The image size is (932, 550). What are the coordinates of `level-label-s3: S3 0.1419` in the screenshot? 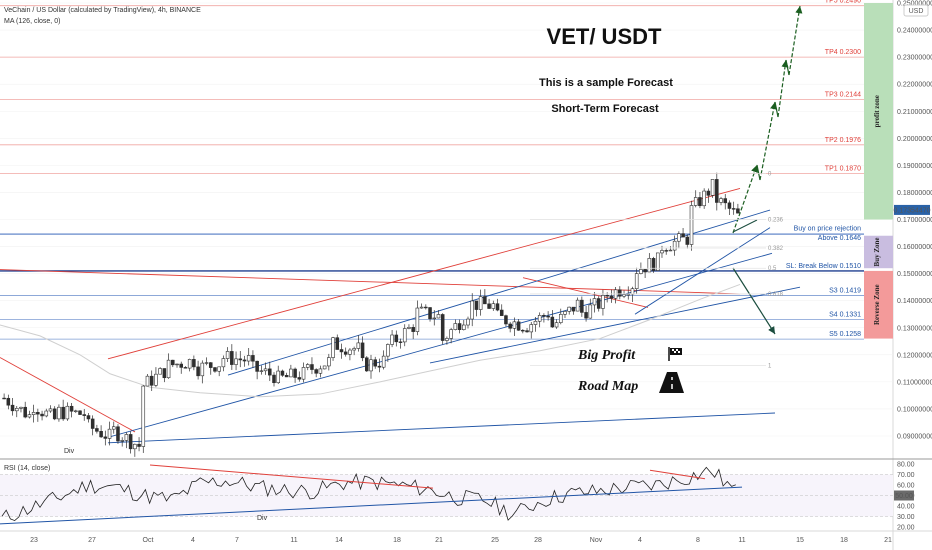 It's located at (845, 291).